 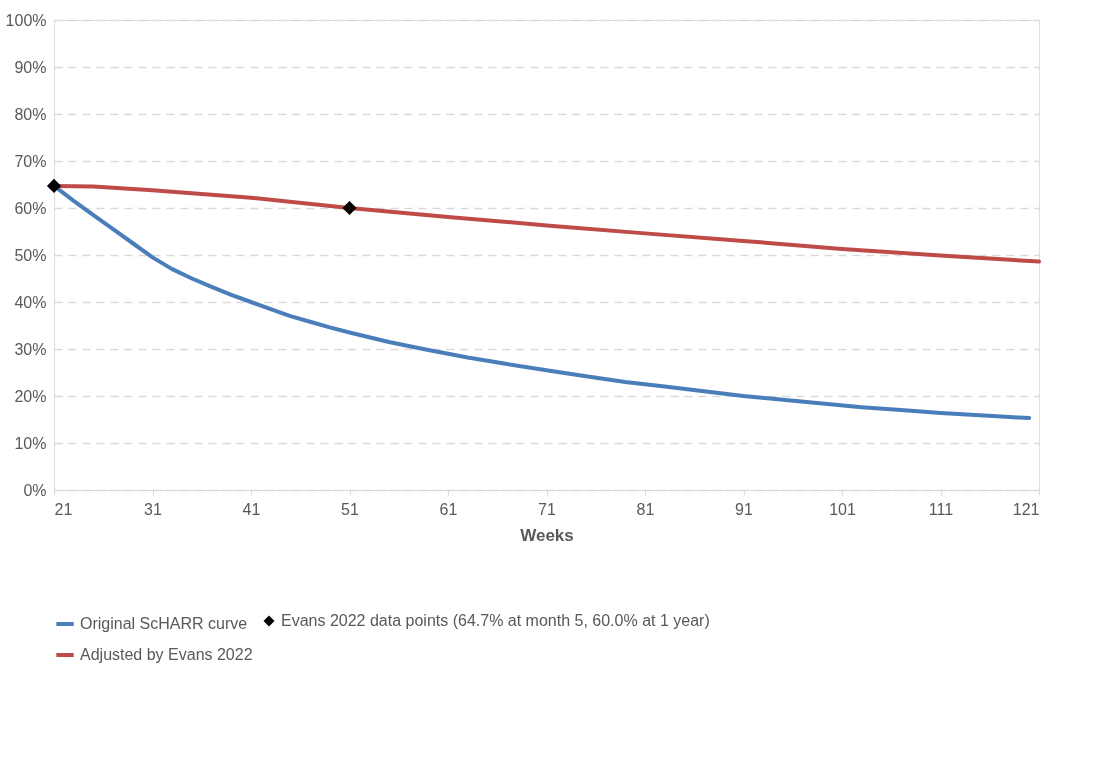 What do you see at coordinates (30, 208) in the screenshot?
I see `y-tick-label: 60%` at bounding box center [30, 208].